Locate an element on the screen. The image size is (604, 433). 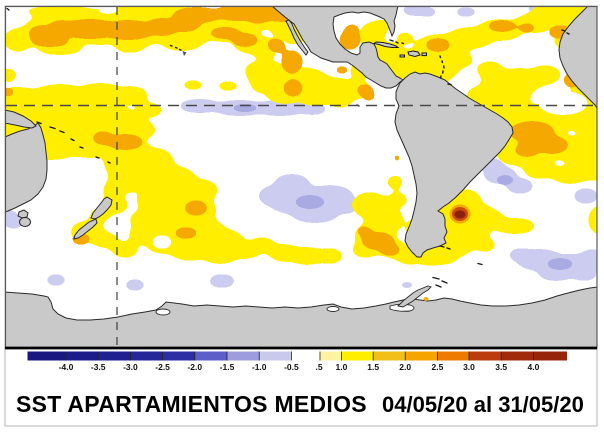
svg-text: 2.5 is located at coordinates (437, 367).